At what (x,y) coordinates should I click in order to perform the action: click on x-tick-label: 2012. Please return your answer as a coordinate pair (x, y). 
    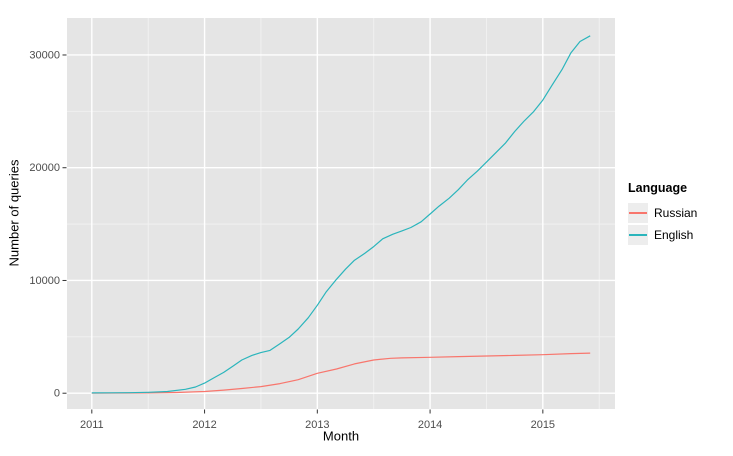
    Looking at the image, I should click on (204, 425).